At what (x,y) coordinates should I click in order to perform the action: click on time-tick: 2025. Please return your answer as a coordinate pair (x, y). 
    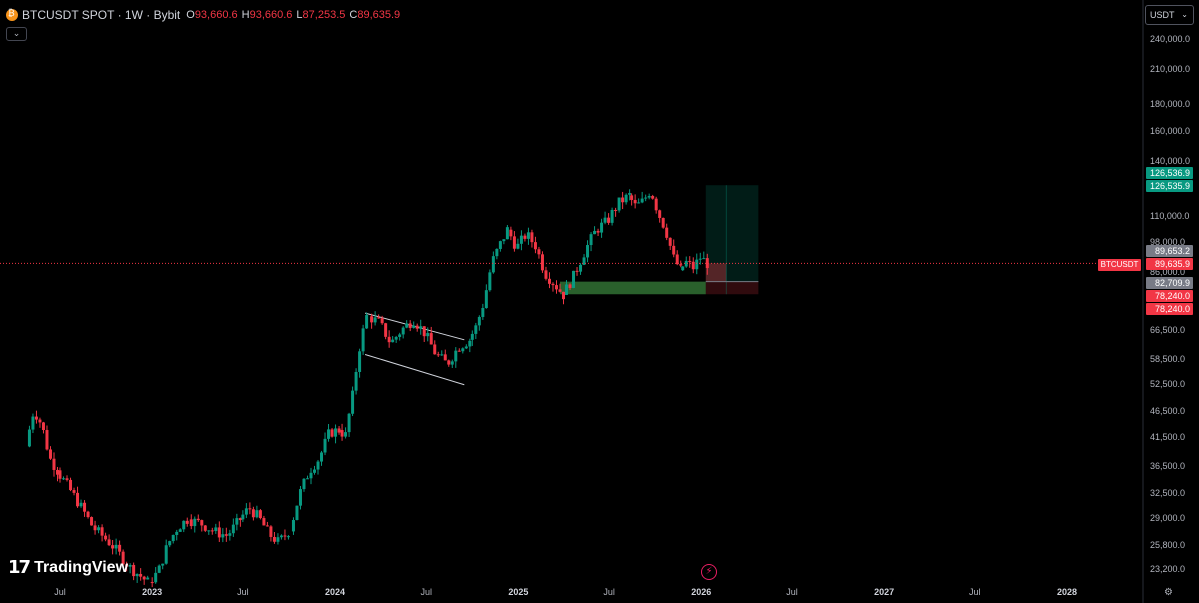
    Looking at the image, I should click on (518, 592).